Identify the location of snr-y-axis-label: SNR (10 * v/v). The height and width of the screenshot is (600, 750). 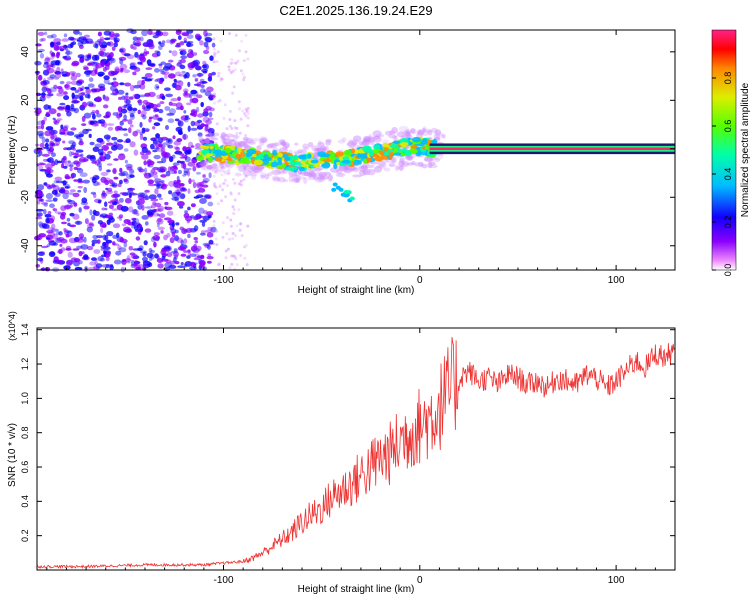
(12, 455).